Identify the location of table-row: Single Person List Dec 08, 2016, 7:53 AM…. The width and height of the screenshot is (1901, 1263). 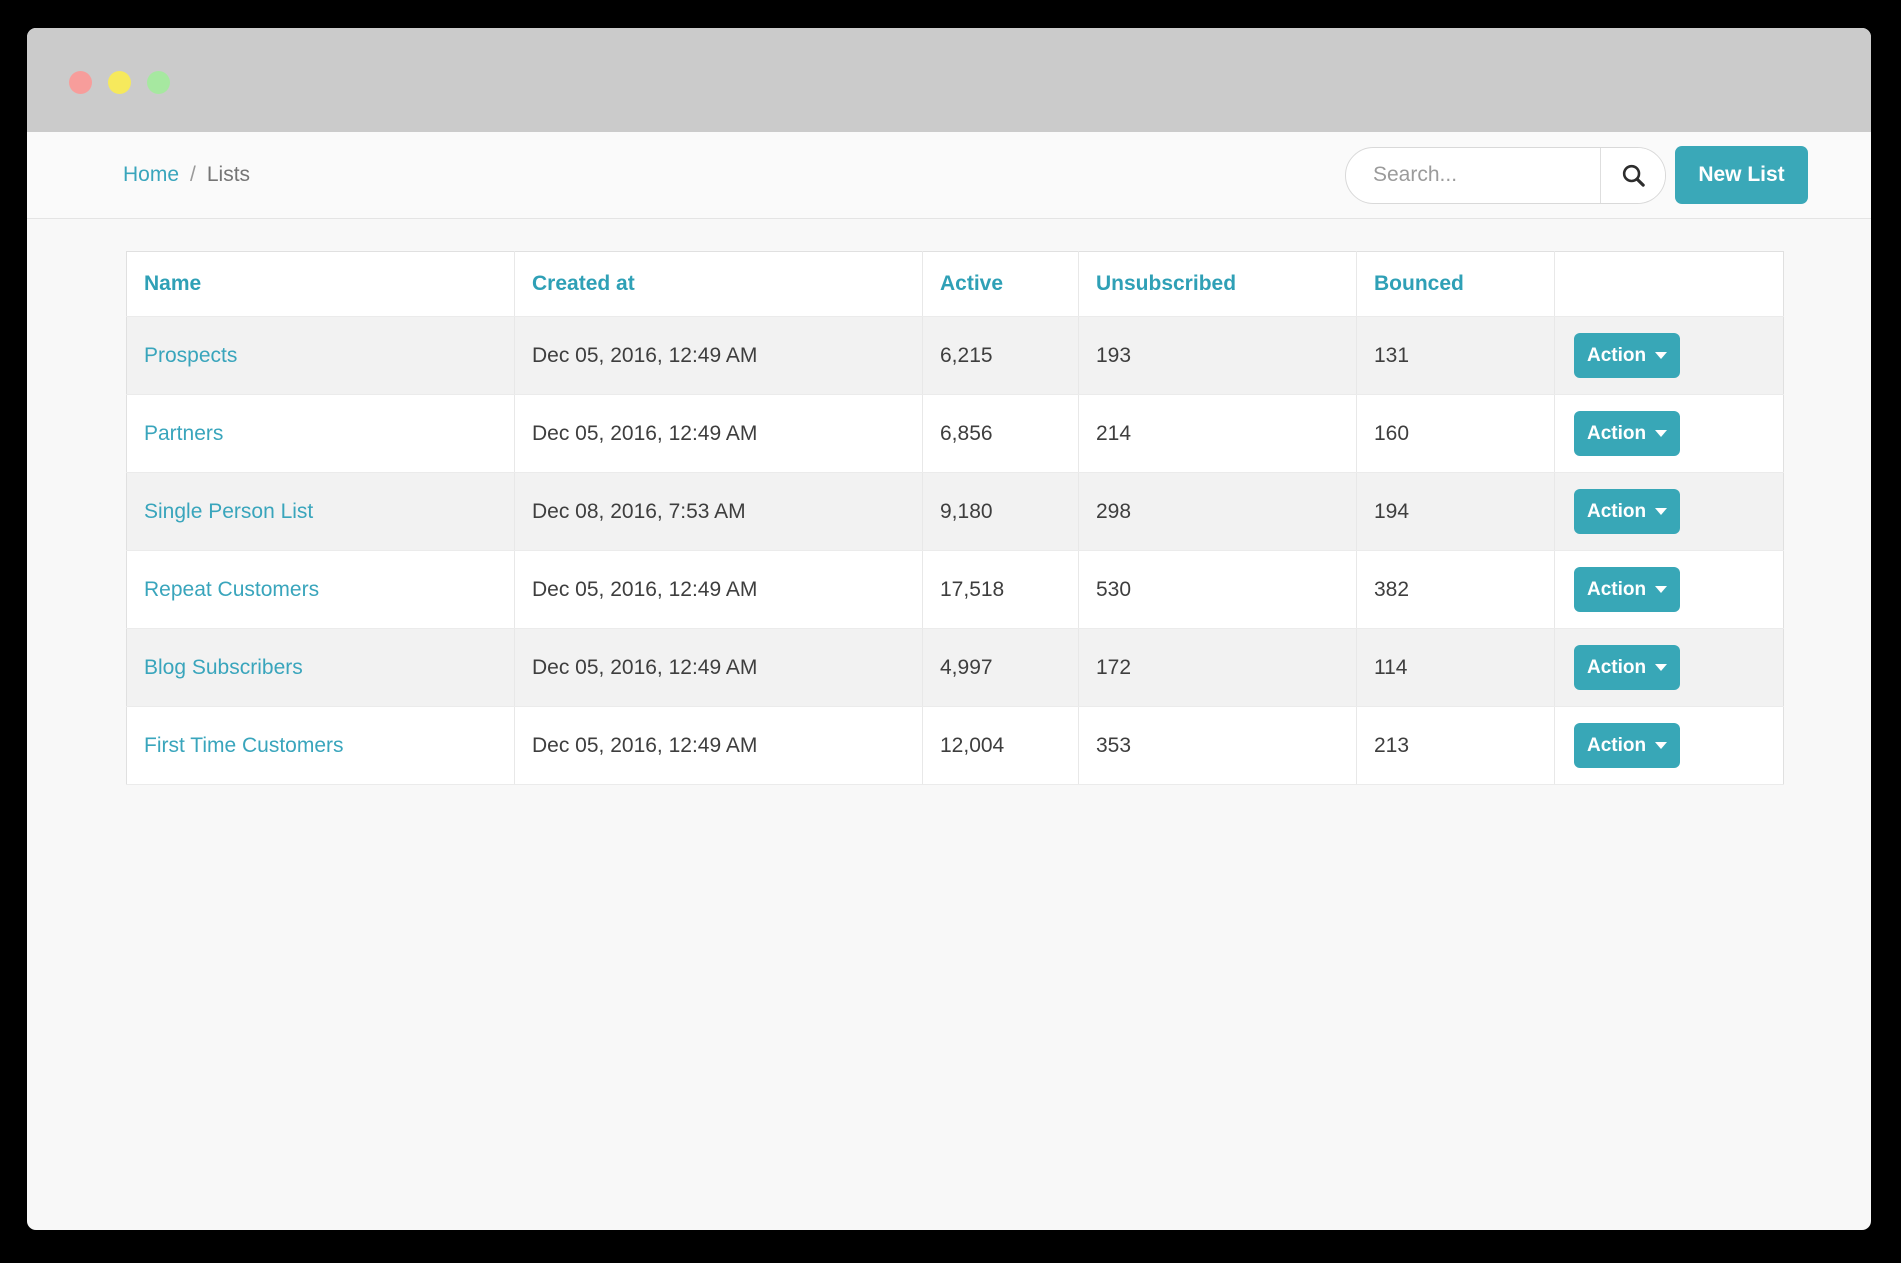
(955, 511).